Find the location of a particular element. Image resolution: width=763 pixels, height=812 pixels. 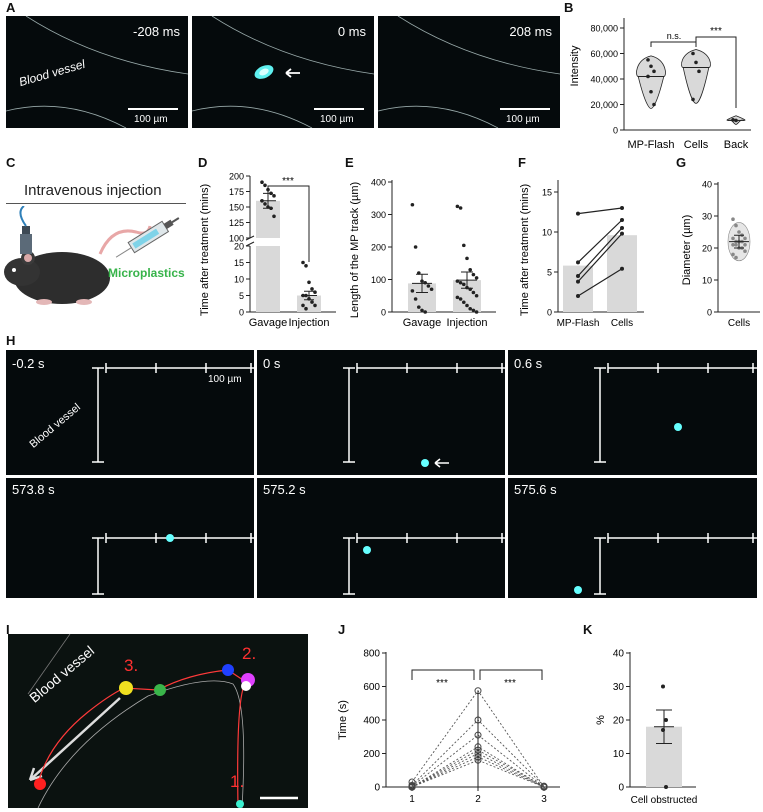

panel-label-j: J is located at coordinates (342, 629).